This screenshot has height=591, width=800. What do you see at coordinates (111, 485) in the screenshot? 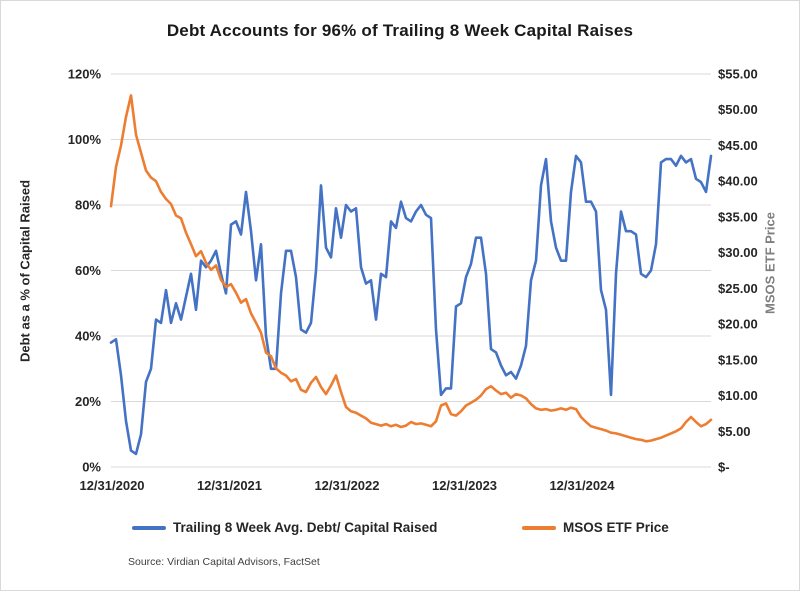
I see `svg-text: 12/31/2020` at bounding box center [111, 485].